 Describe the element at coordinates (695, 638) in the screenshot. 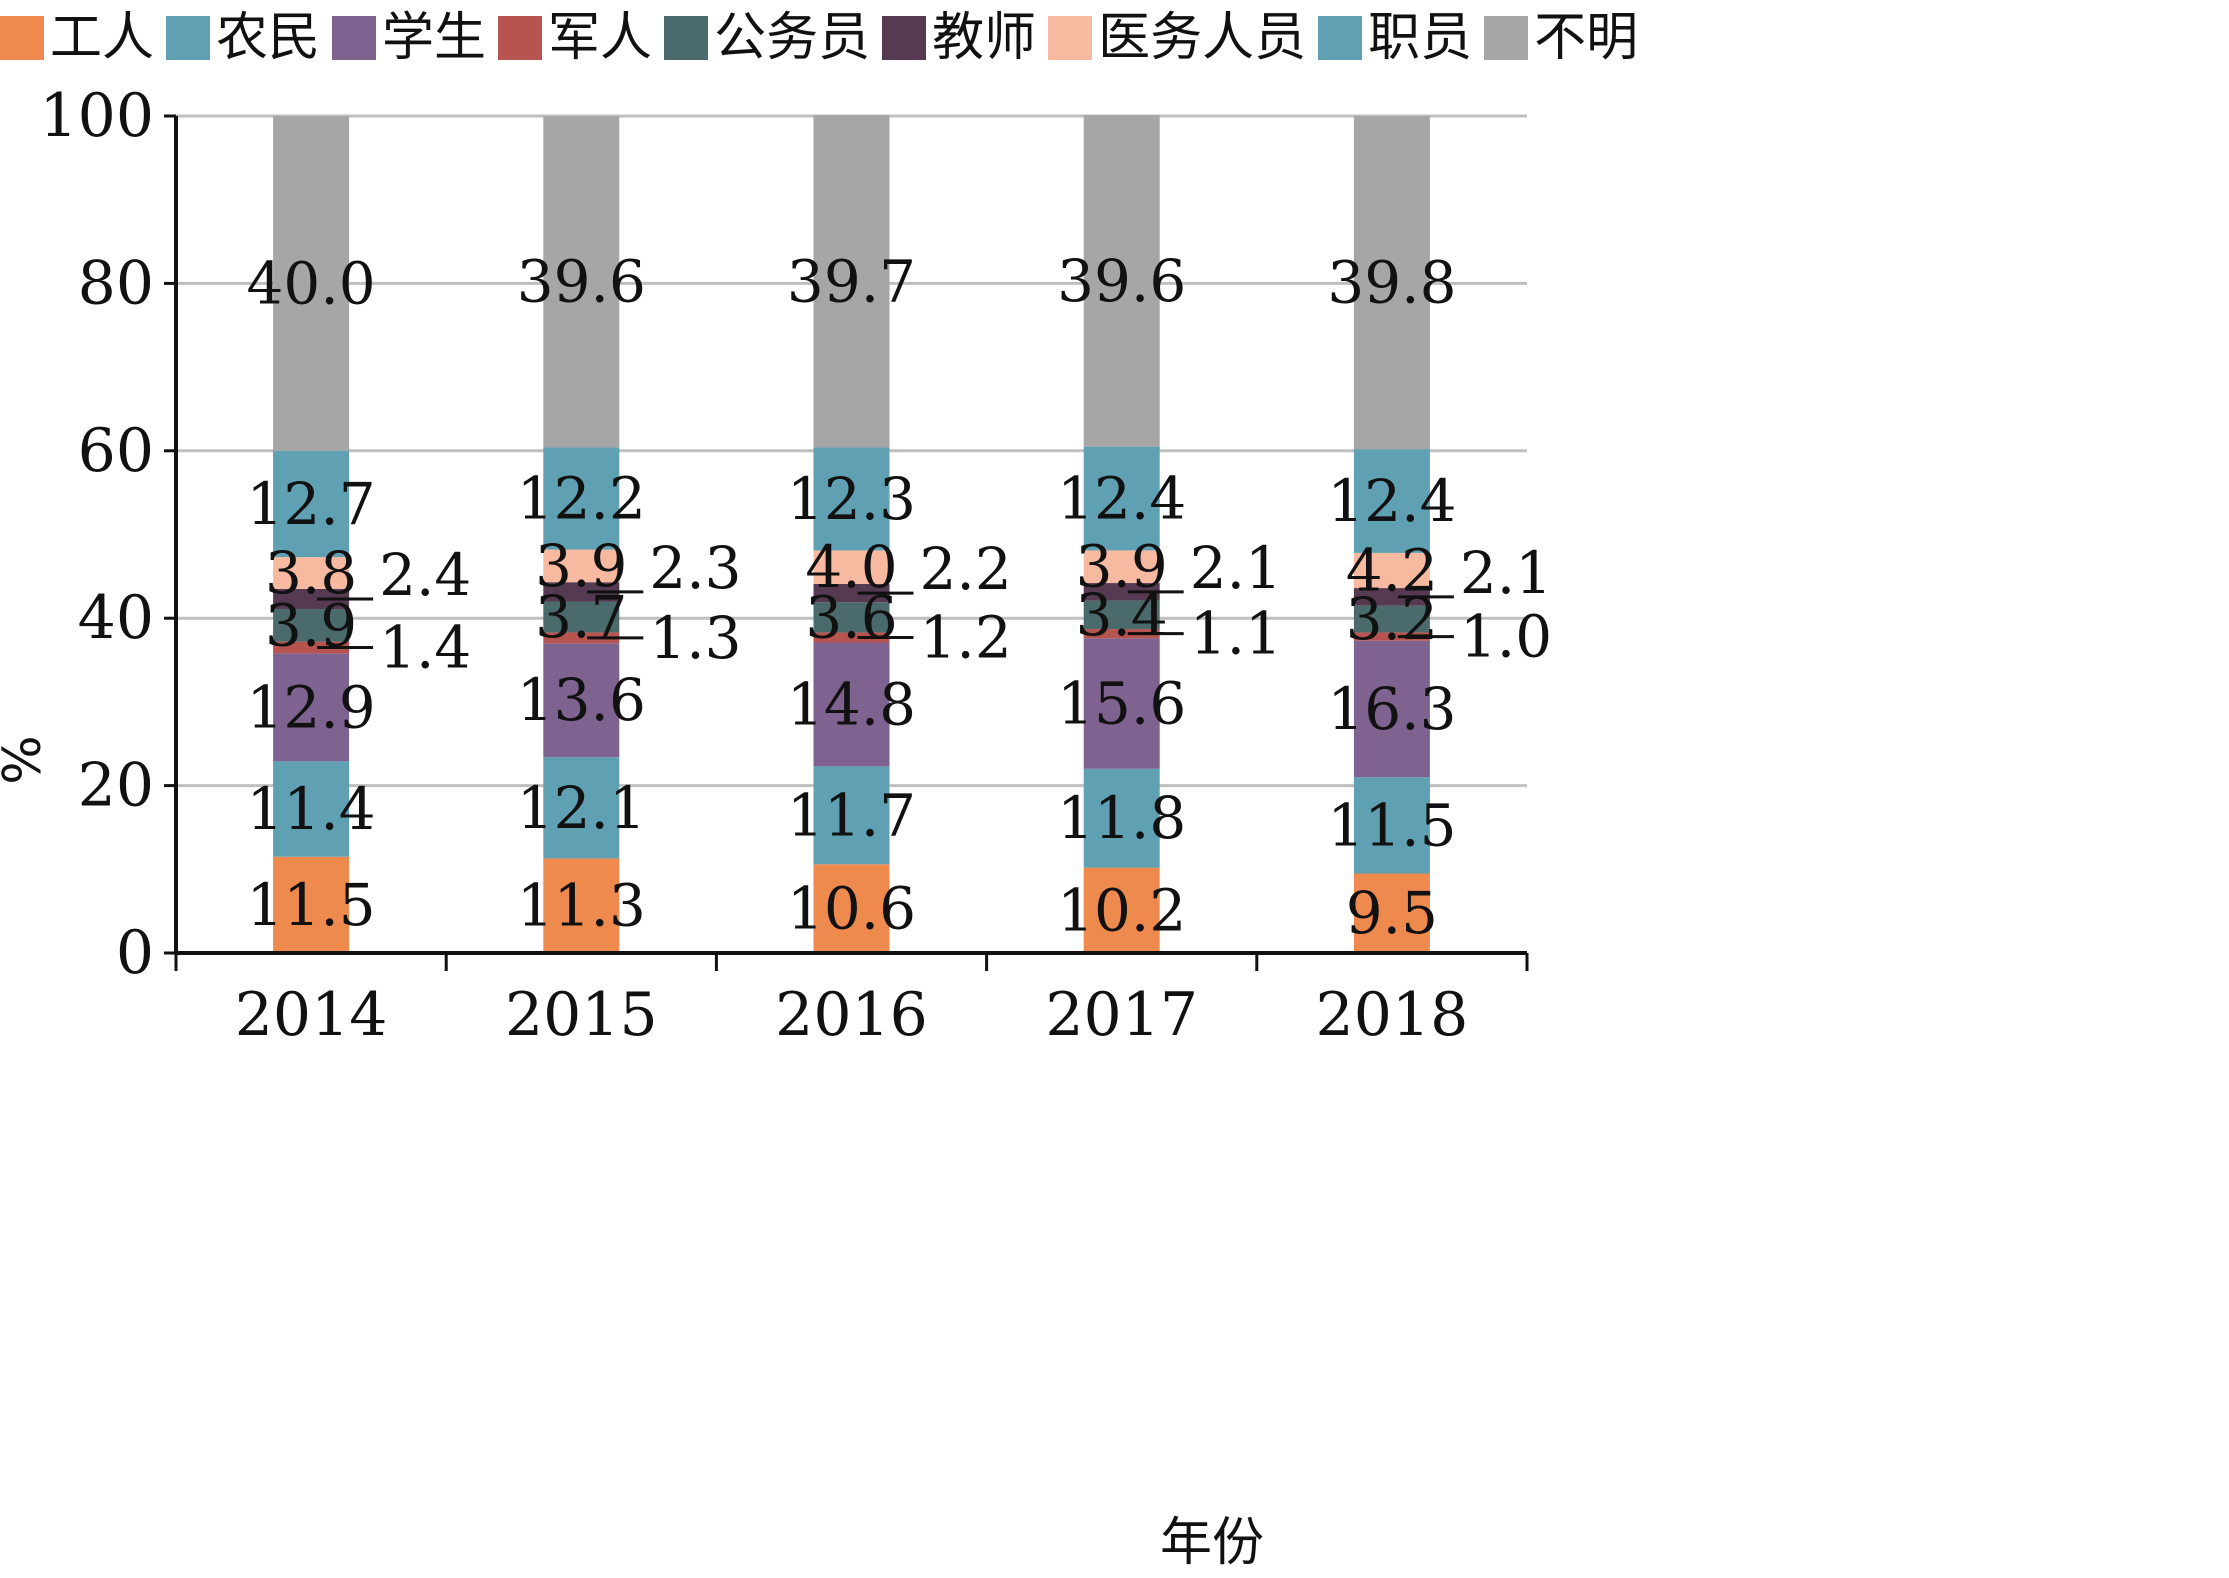

I see `data-label: 1.3` at that location.